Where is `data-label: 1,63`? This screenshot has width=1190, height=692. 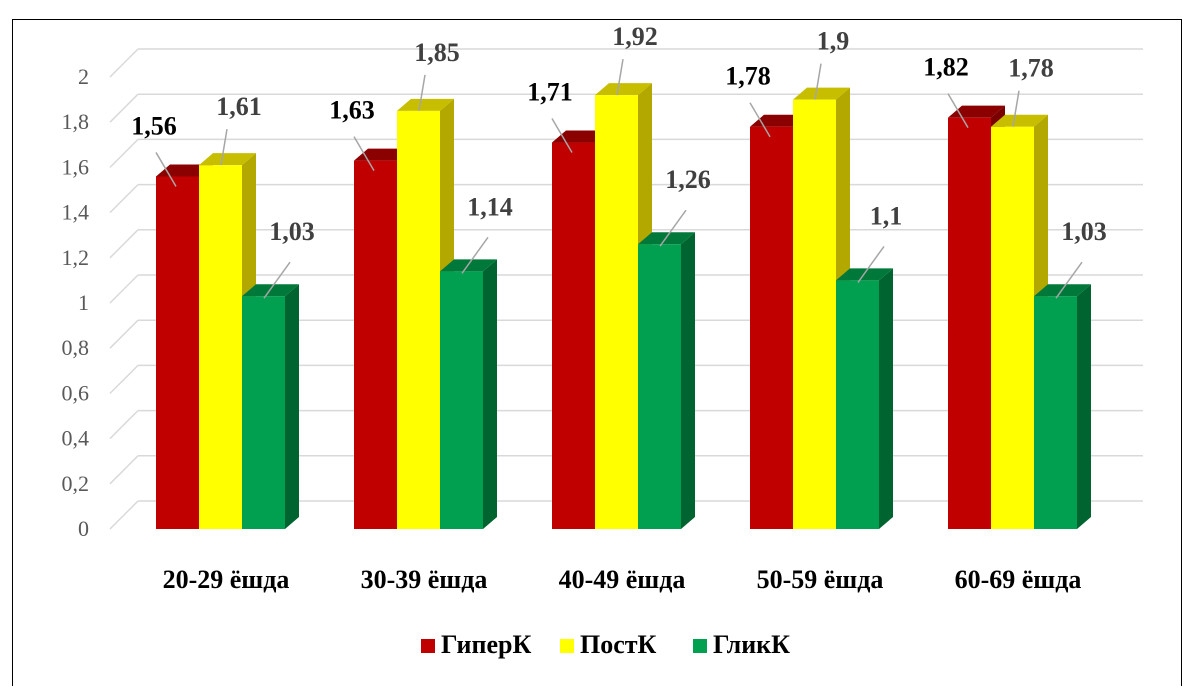
data-label: 1,63 is located at coordinates (352, 110).